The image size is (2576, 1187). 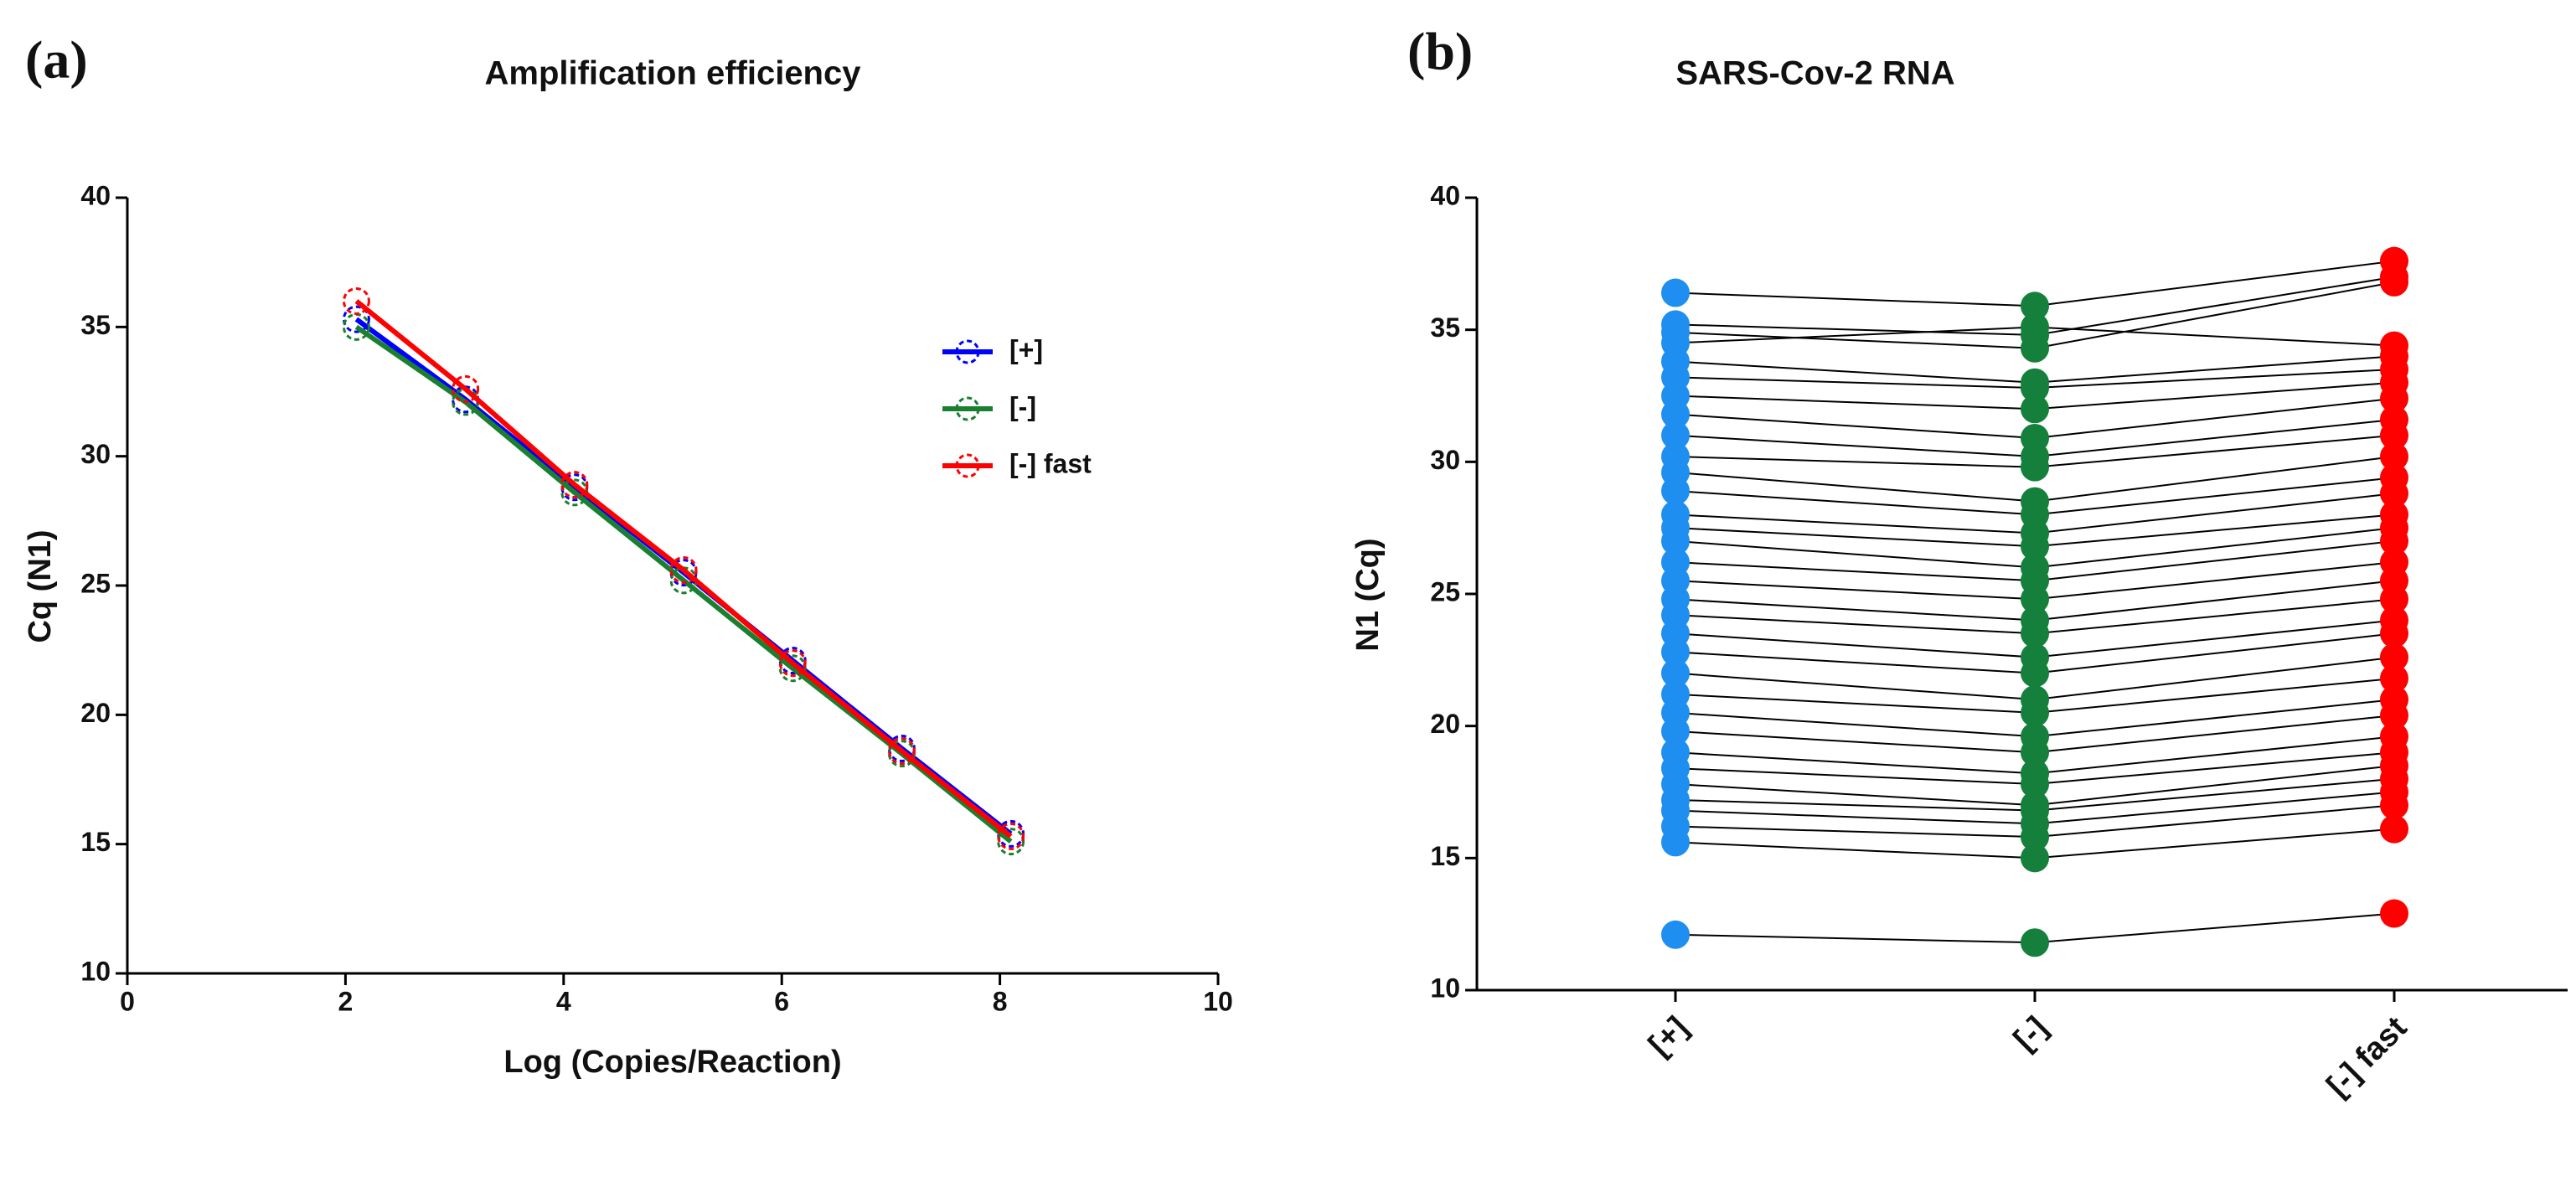 What do you see at coordinates (1022, 406) in the screenshot?
I see `legend-label: [-]` at bounding box center [1022, 406].